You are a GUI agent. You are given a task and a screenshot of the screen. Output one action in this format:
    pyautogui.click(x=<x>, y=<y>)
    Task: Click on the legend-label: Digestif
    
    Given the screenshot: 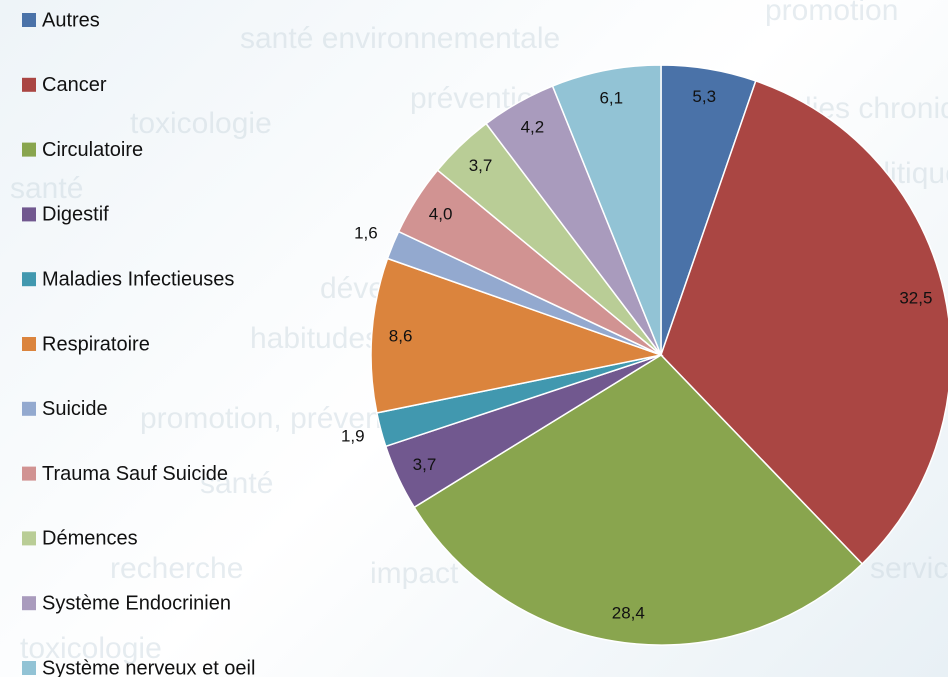 What is the action you would take?
    pyautogui.click(x=75, y=215)
    